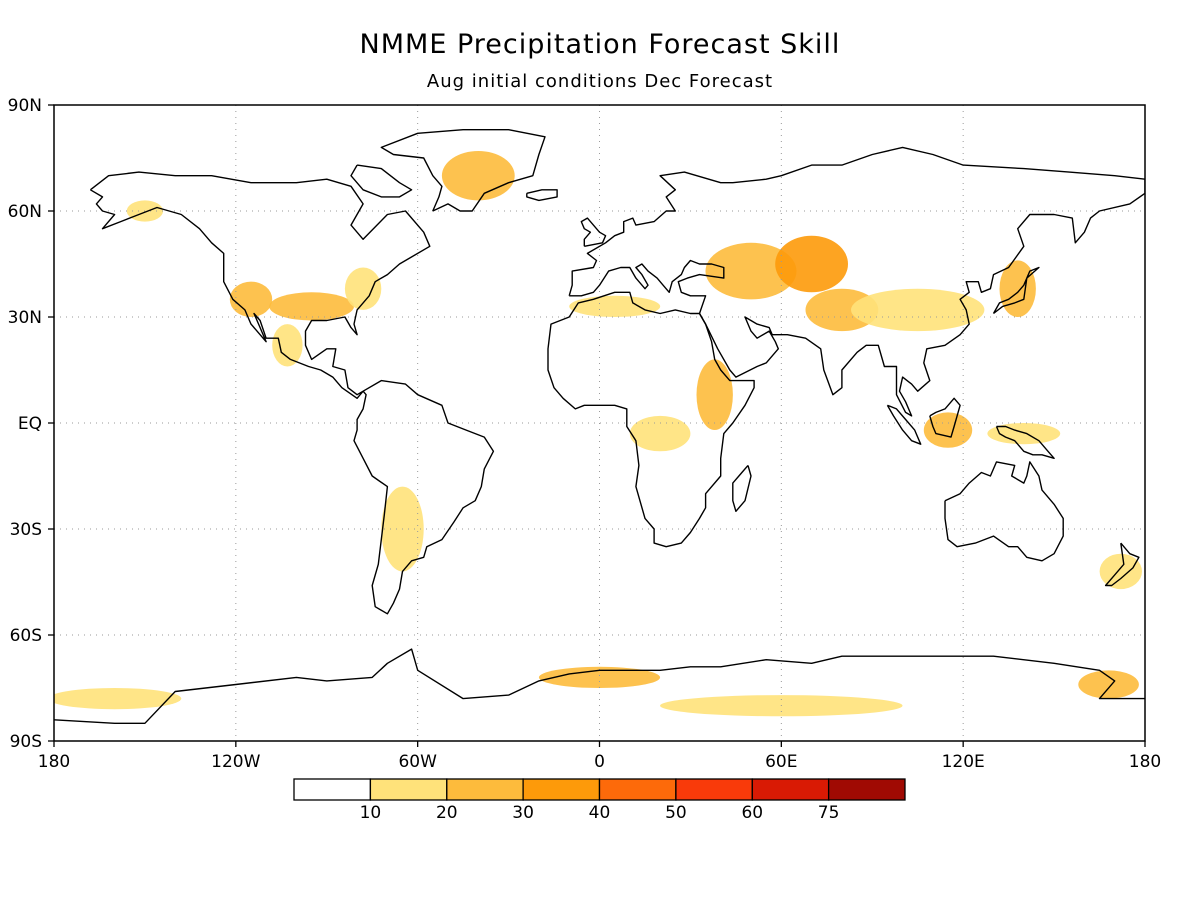  What do you see at coordinates (381, 181) in the screenshot?
I see `coastline-baffin-island` at bounding box center [381, 181].